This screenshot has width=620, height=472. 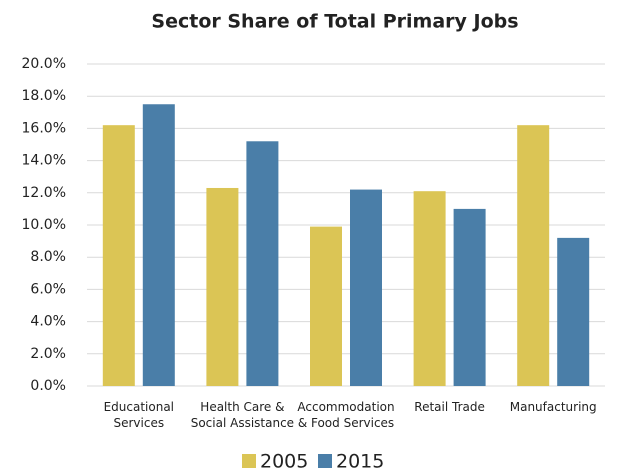 What do you see at coordinates (44, 225) in the screenshot?
I see `y-tick-label: 10.0%` at bounding box center [44, 225].